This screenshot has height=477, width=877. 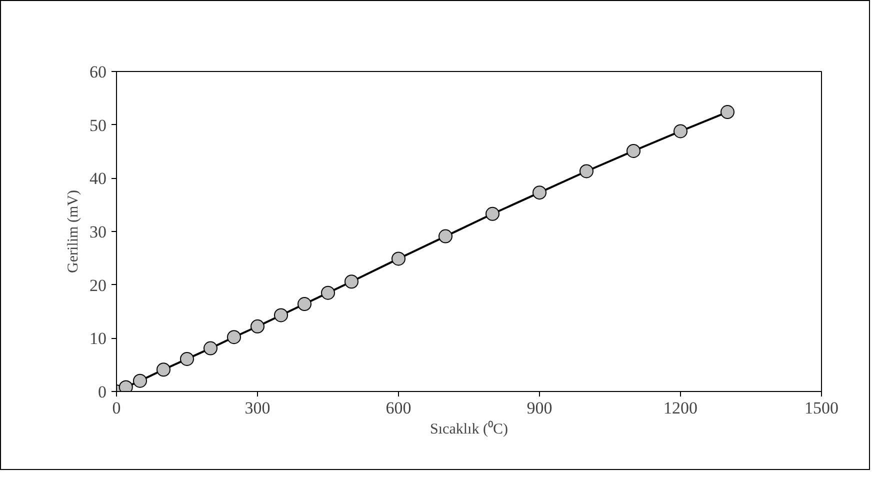 I want to click on x-tick-label: 600, so click(x=399, y=408).